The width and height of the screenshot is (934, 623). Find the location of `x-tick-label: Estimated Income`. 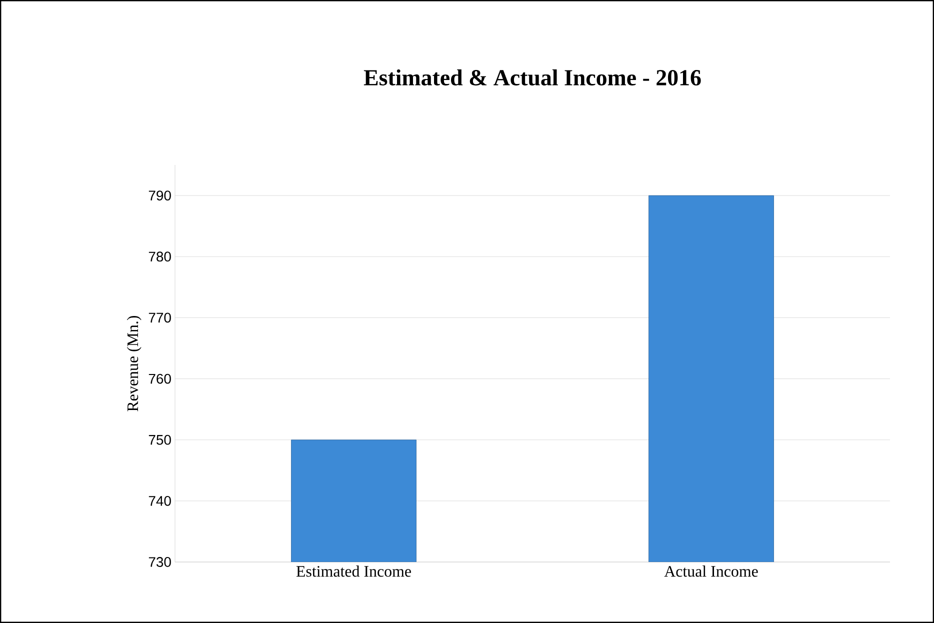

x-tick-label: Estimated Income is located at coordinates (353, 571).